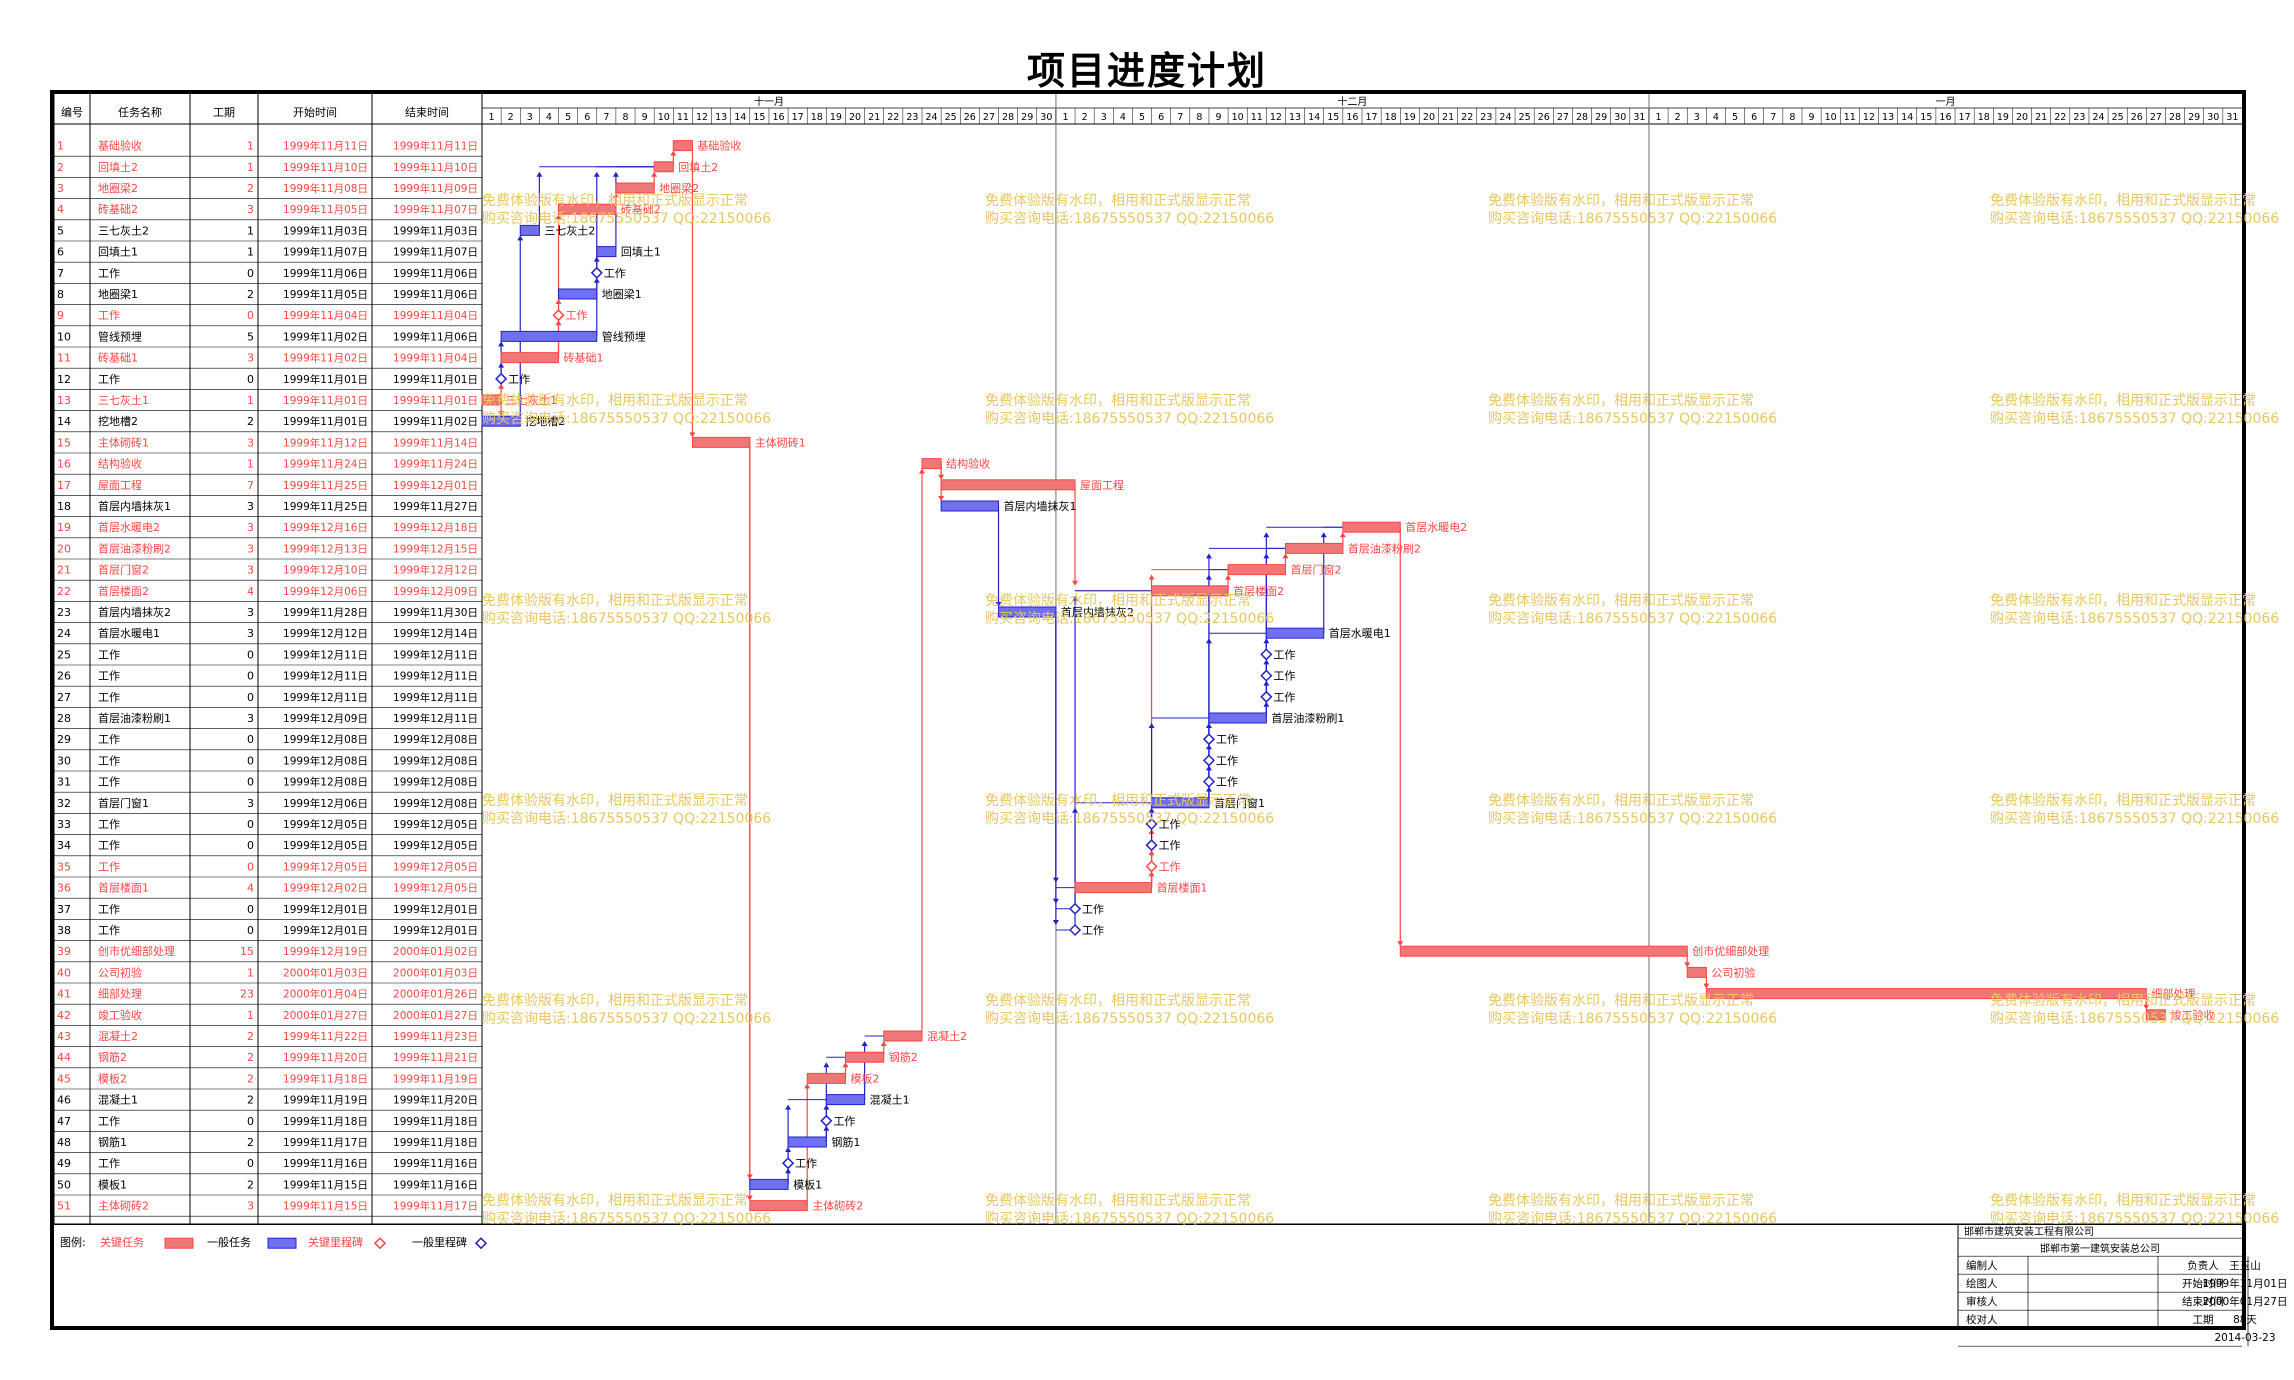 This screenshot has width=2294, height=1380. I want to click on task-start: 1999年12月10日, so click(325, 570).